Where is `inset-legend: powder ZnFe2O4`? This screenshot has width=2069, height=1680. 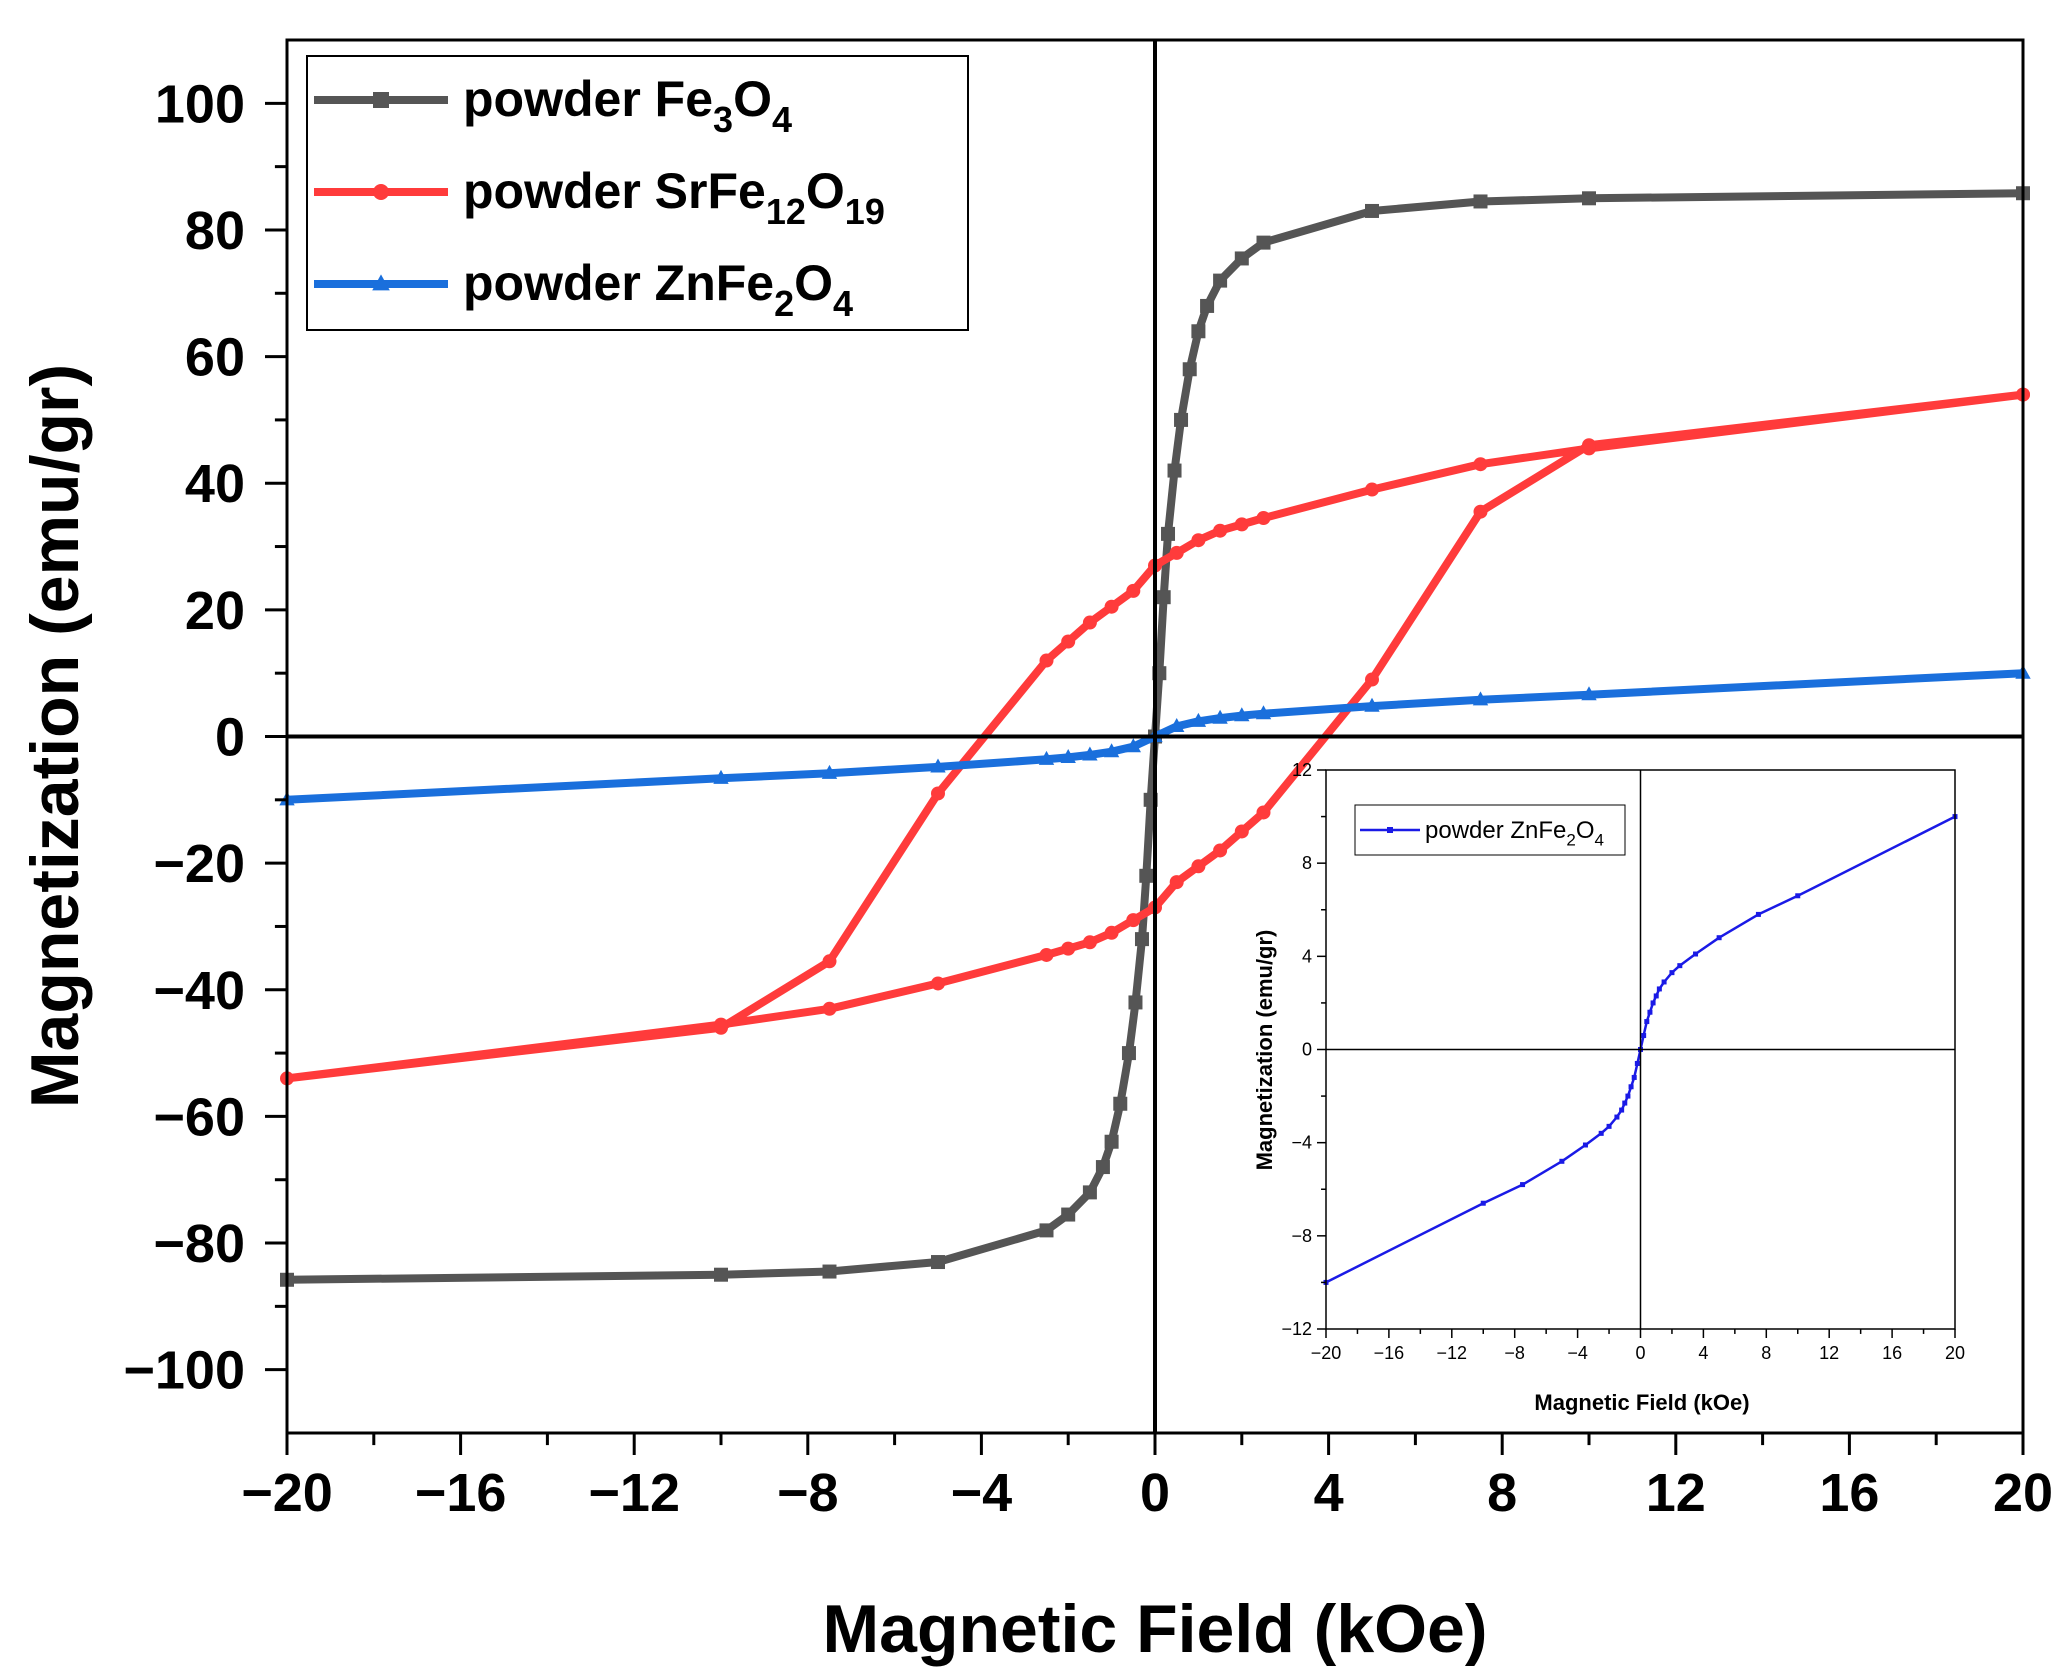 inset-legend: powder ZnFe2O4 is located at coordinates (1490, 830).